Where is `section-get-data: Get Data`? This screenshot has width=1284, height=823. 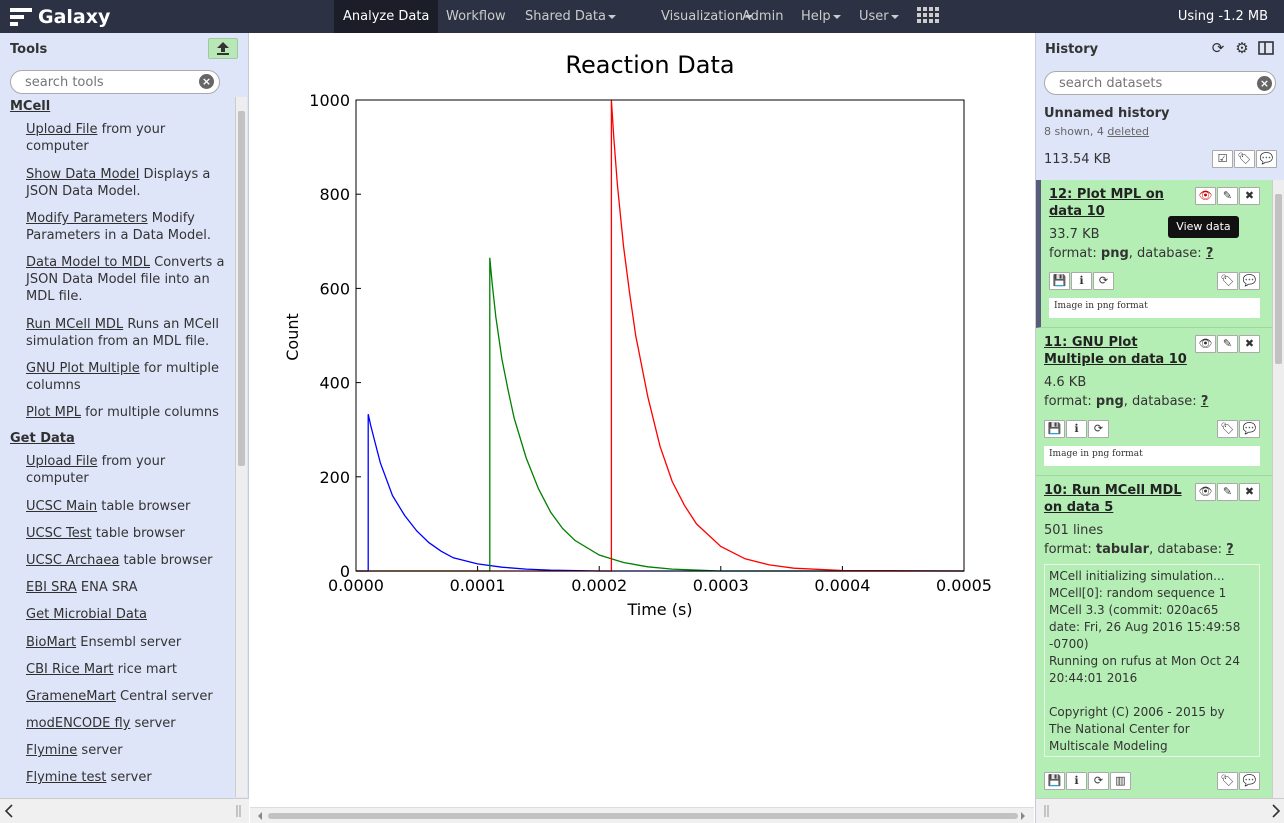
section-get-data: Get Data is located at coordinates (42, 438).